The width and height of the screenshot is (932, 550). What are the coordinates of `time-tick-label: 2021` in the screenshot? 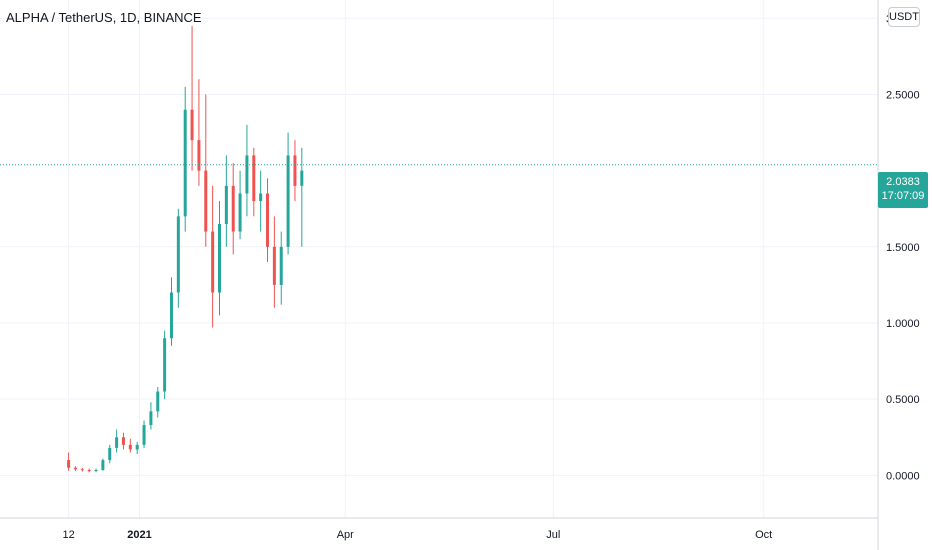 It's located at (139, 535).